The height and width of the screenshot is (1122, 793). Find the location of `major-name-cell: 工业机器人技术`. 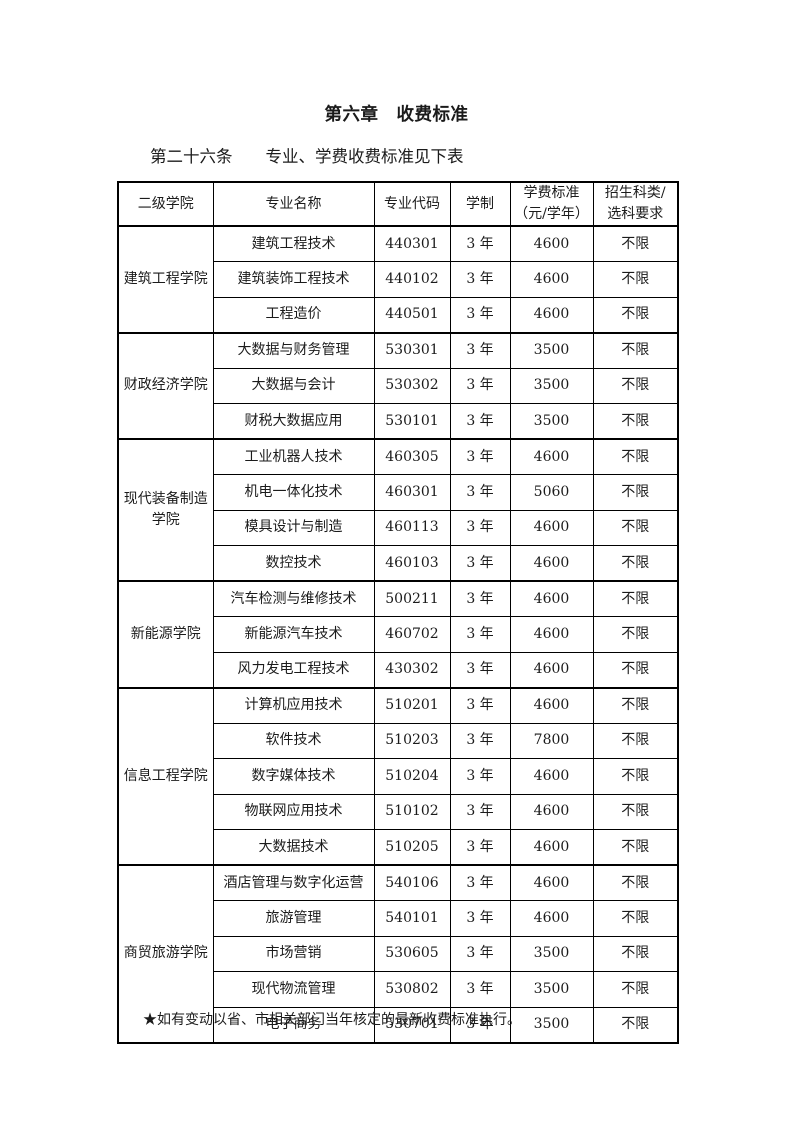

major-name-cell: 工业机器人技术 is located at coordinates (293, 456).